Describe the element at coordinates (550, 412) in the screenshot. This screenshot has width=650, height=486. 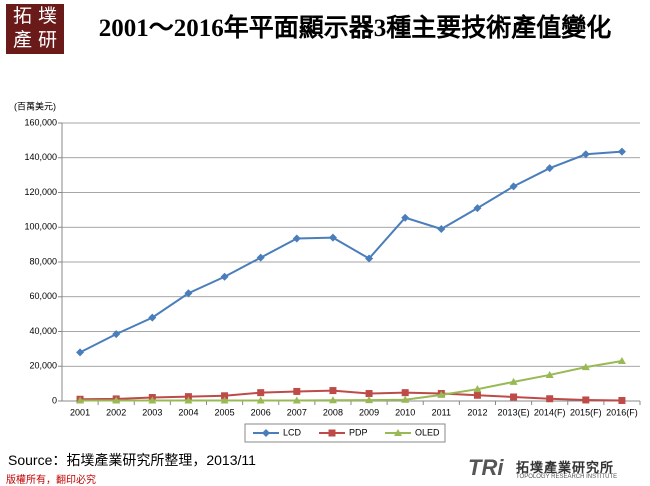
I see `x-tick-label: 2014(F)` at that location.